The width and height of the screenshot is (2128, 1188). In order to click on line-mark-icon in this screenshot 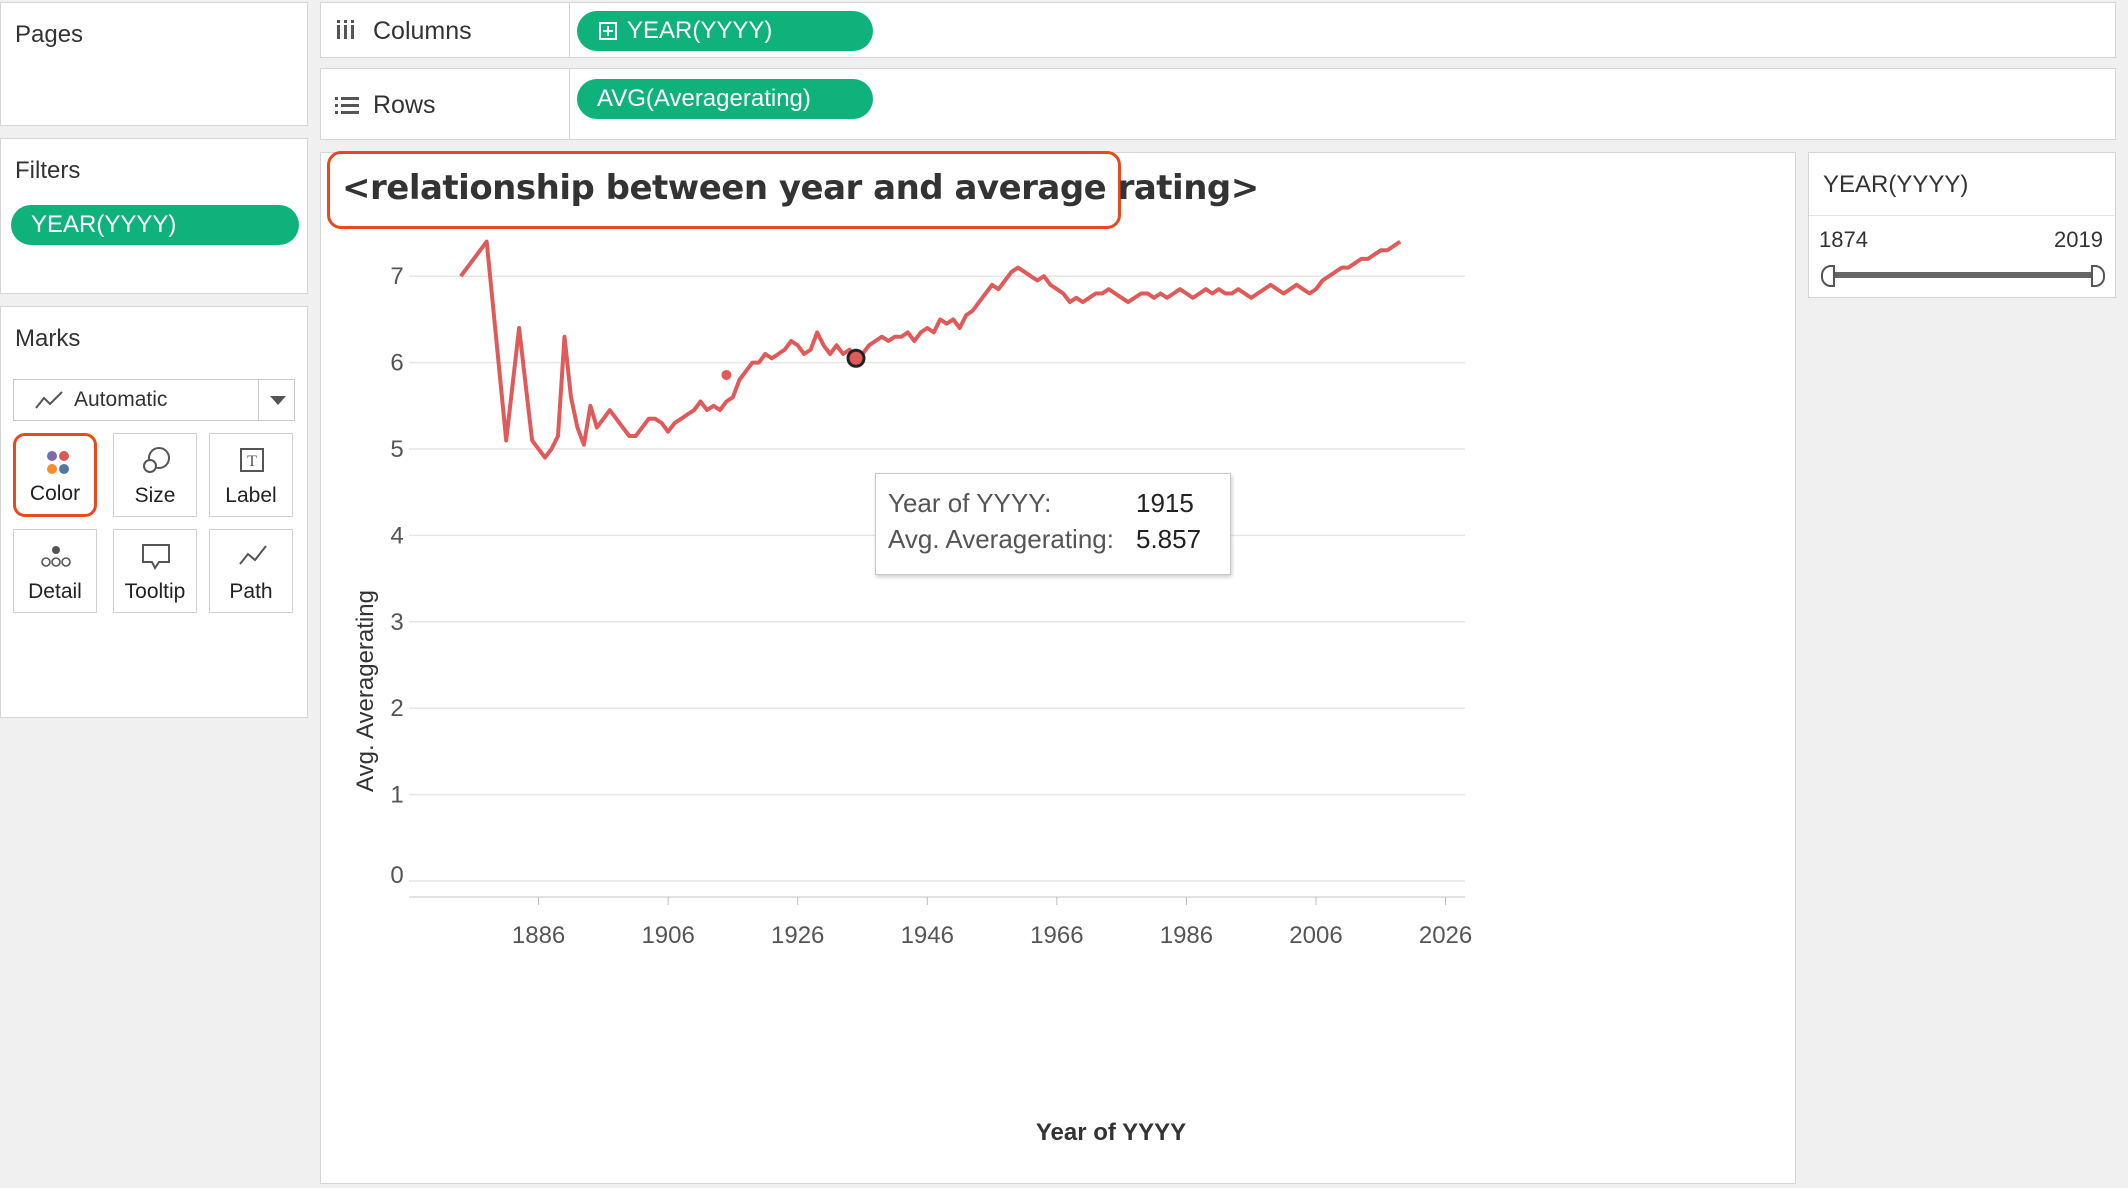, I will do `click(49, 400)`.